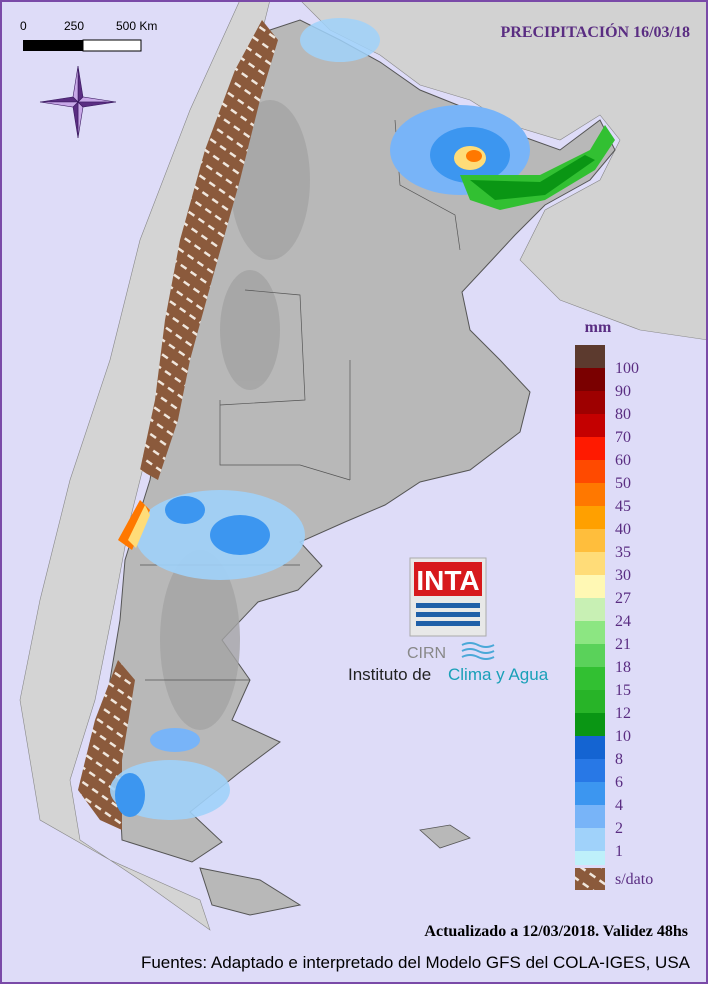 Image resolution: width=708 pixels, height=984 pixels. I want to click on legend-label: 2, so click(619, 828).